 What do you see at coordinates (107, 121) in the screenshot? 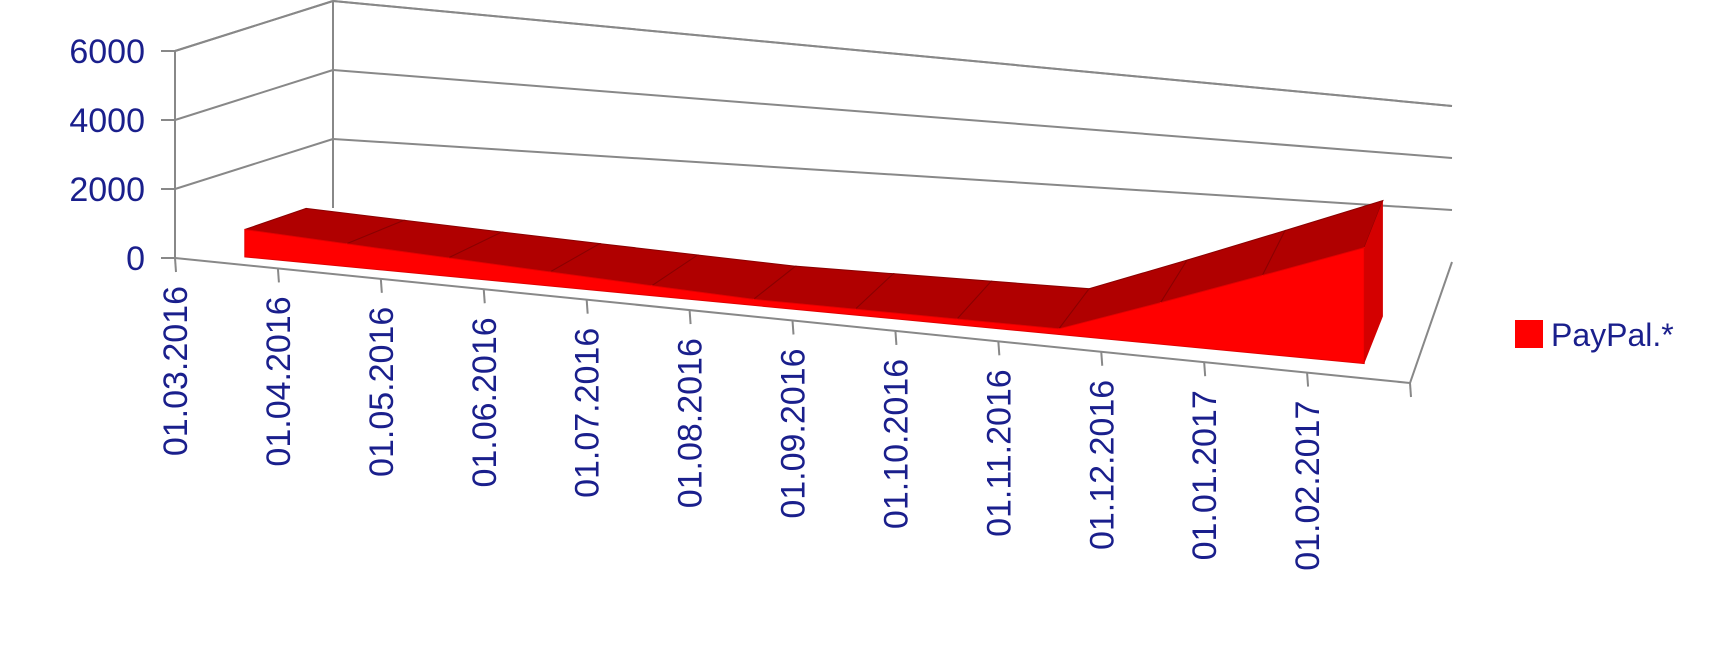
I see `y-tick-label: 4000` at bounding box center [107, 121].